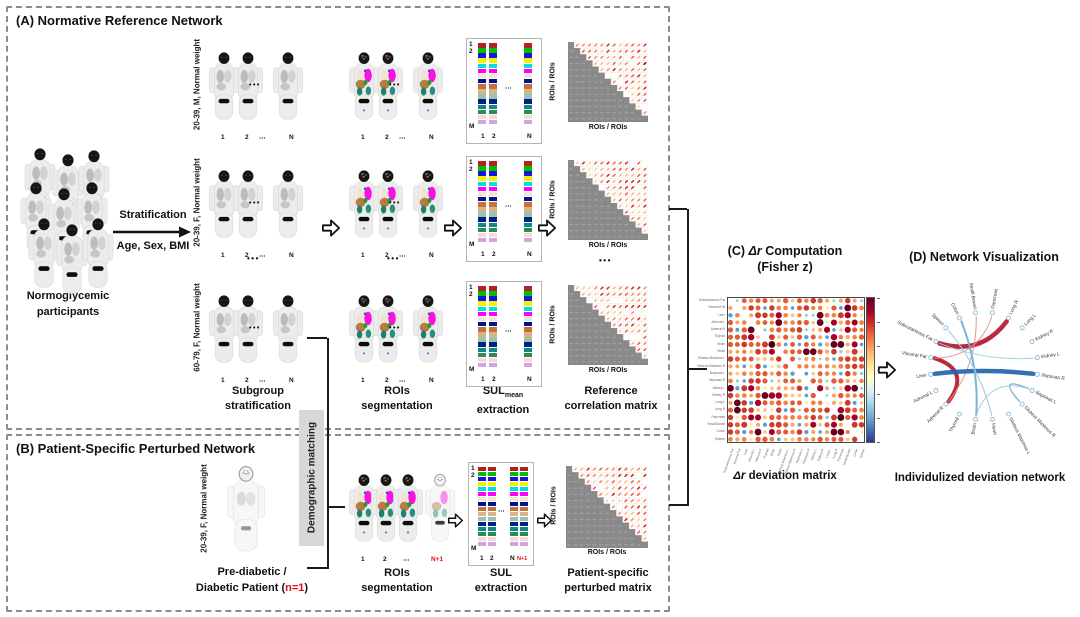 This screenshot has width=1080, height=617. Describe the element at coordinates (318, 568) in the screenshot. I see `bracket-left-bottom-stub` at that location.